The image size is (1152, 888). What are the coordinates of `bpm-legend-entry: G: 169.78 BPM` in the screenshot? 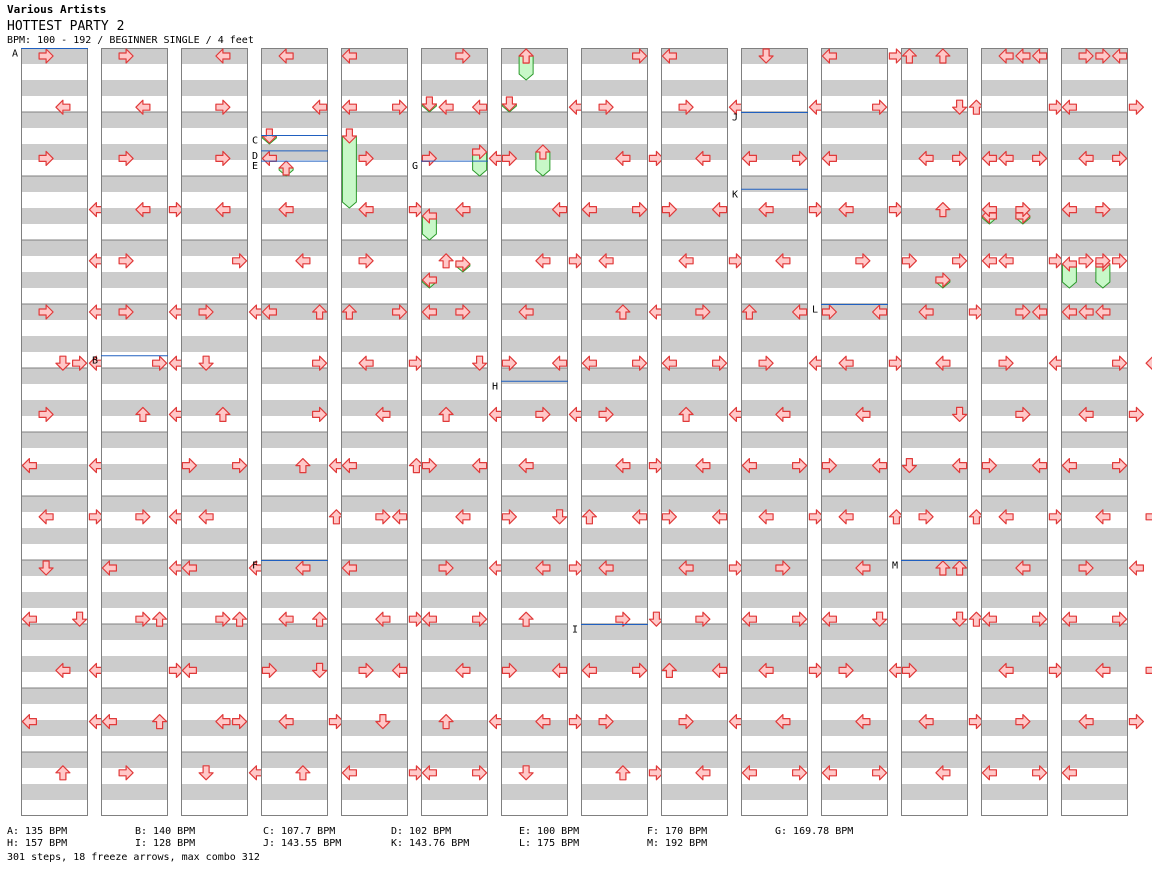 It's located at (814, 831).